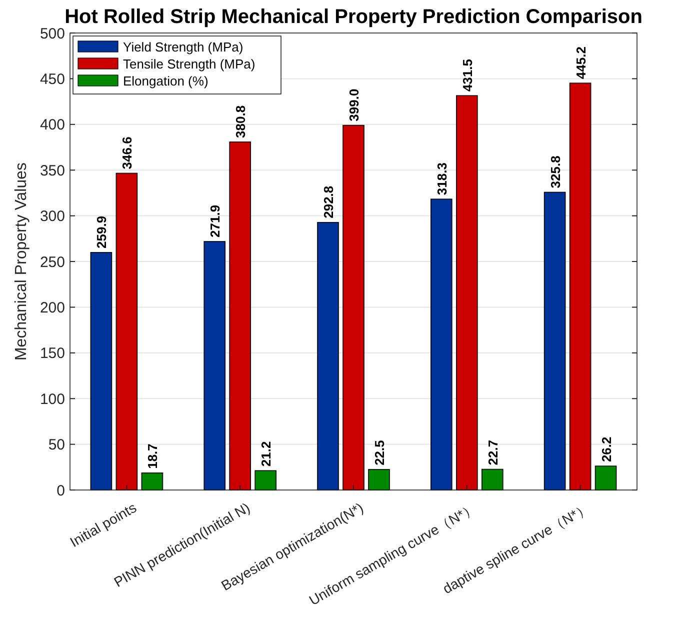 The image size is (679, 619). Describe the element at coordinates (165, 81) in the screenshot. I see `legend-label: Elongation (%)` at that location.